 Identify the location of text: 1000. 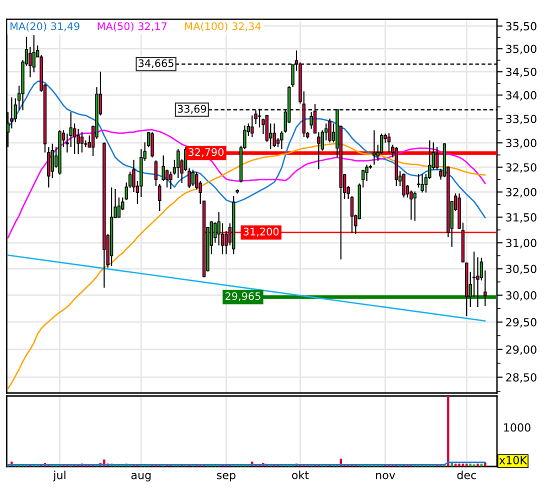
(517, 427).